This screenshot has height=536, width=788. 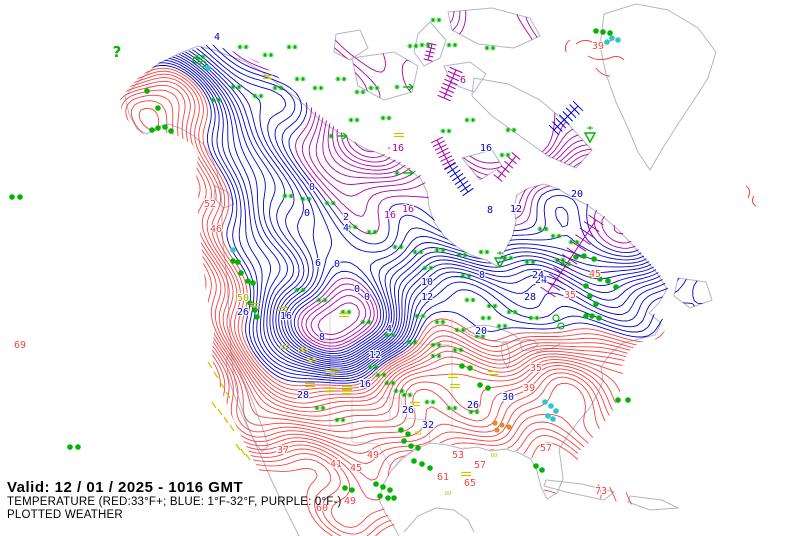 What do you see at coordinates (443, 477) in the screenshot?
I see `contour-value-label: 61` at bounding box center [443, 477].